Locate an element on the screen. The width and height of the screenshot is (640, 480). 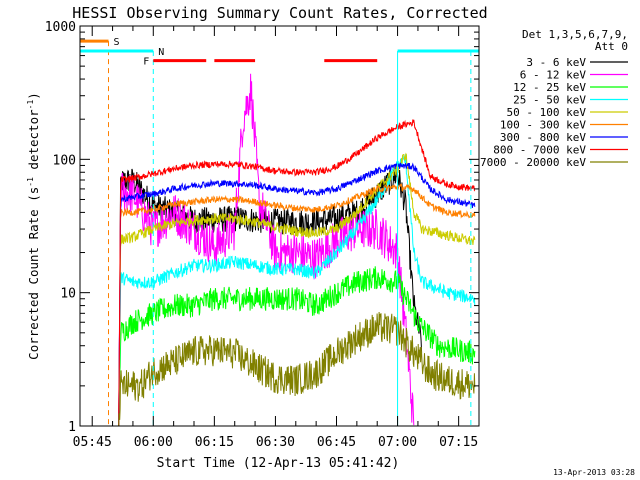
legend-label-7: 800 - 7000 keV is located at coordinates (539, 150).